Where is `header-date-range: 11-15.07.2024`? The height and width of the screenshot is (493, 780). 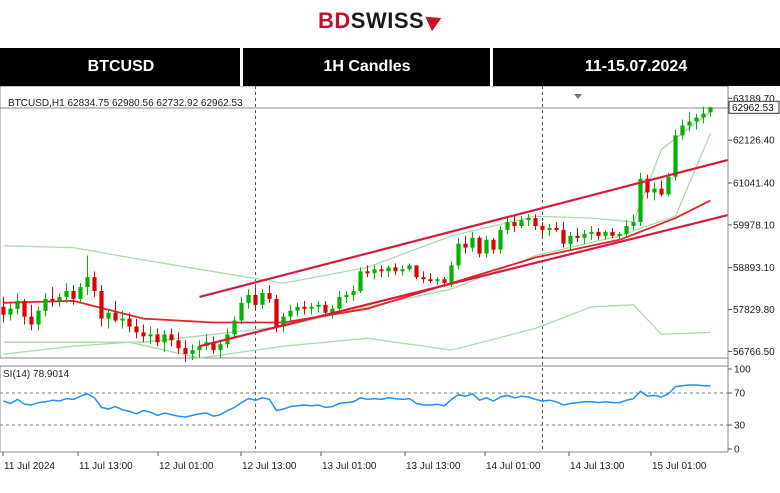 header-date-range: 11-15.07.2024 is located at coordinates (636, 66).